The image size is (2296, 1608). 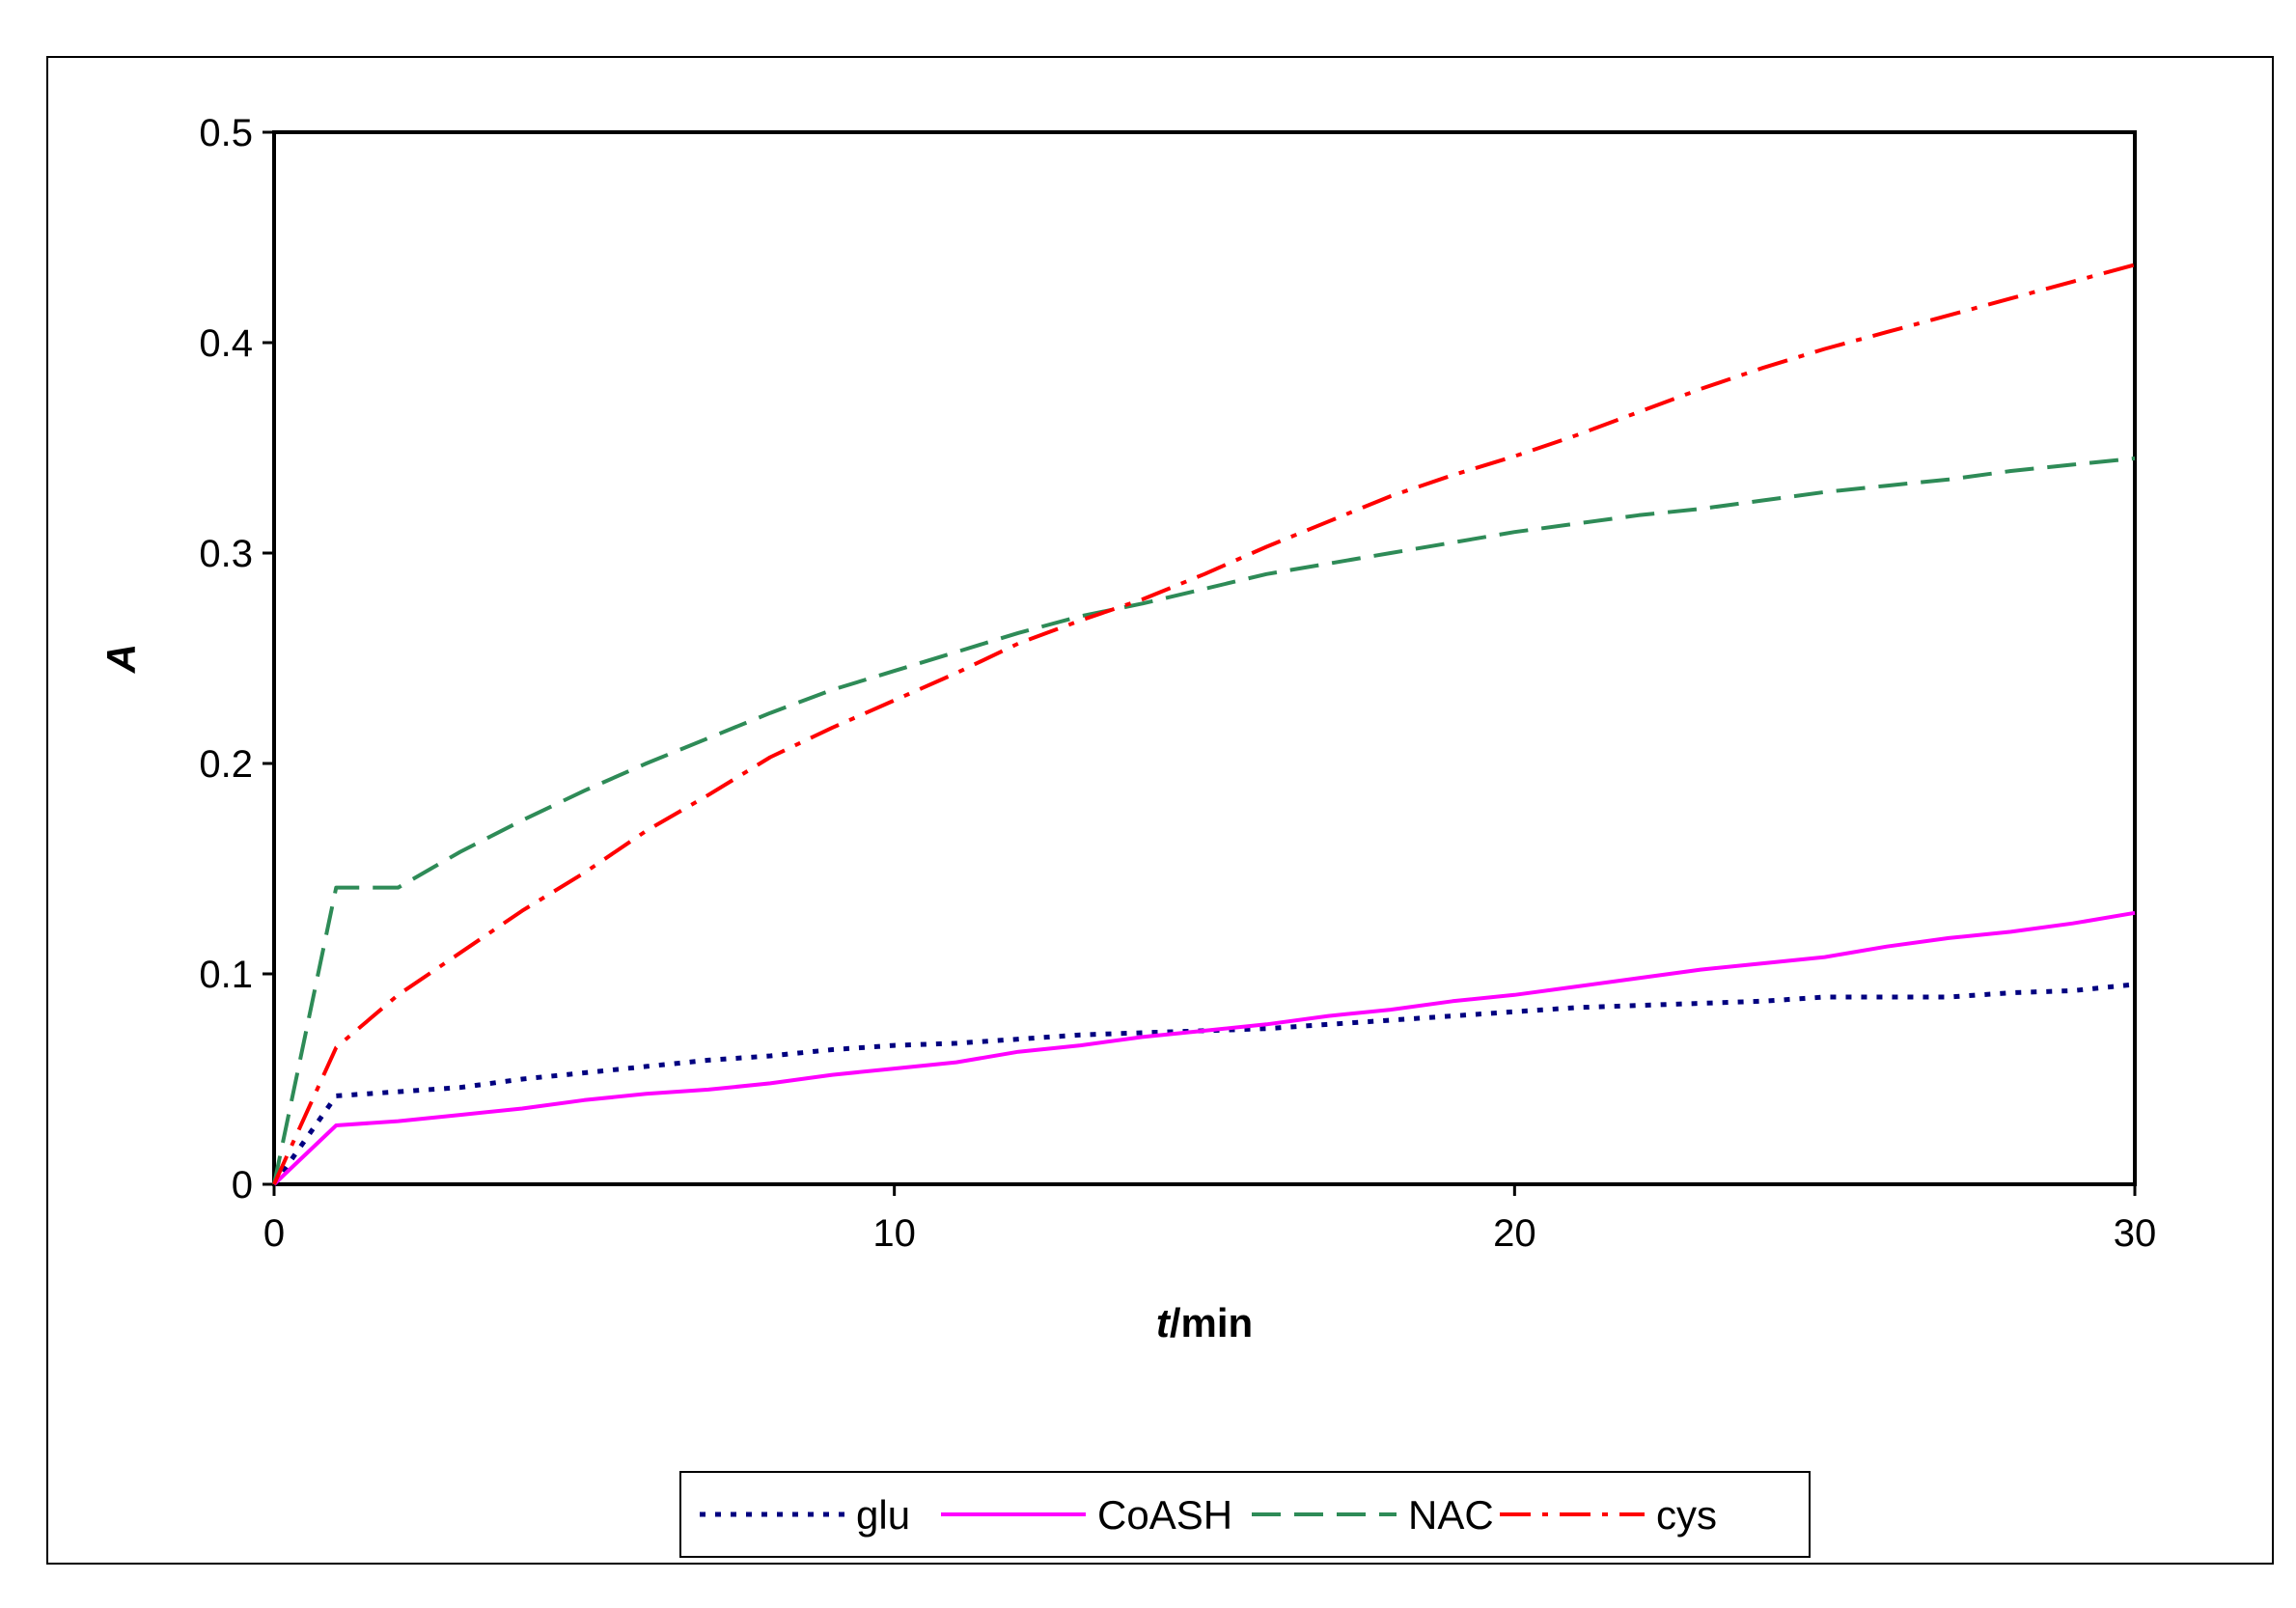 What do you see at coordinates (883, 1515) in the screenshot?
I see `legend-label-glu: glu` at bounding box center [883, 1515].